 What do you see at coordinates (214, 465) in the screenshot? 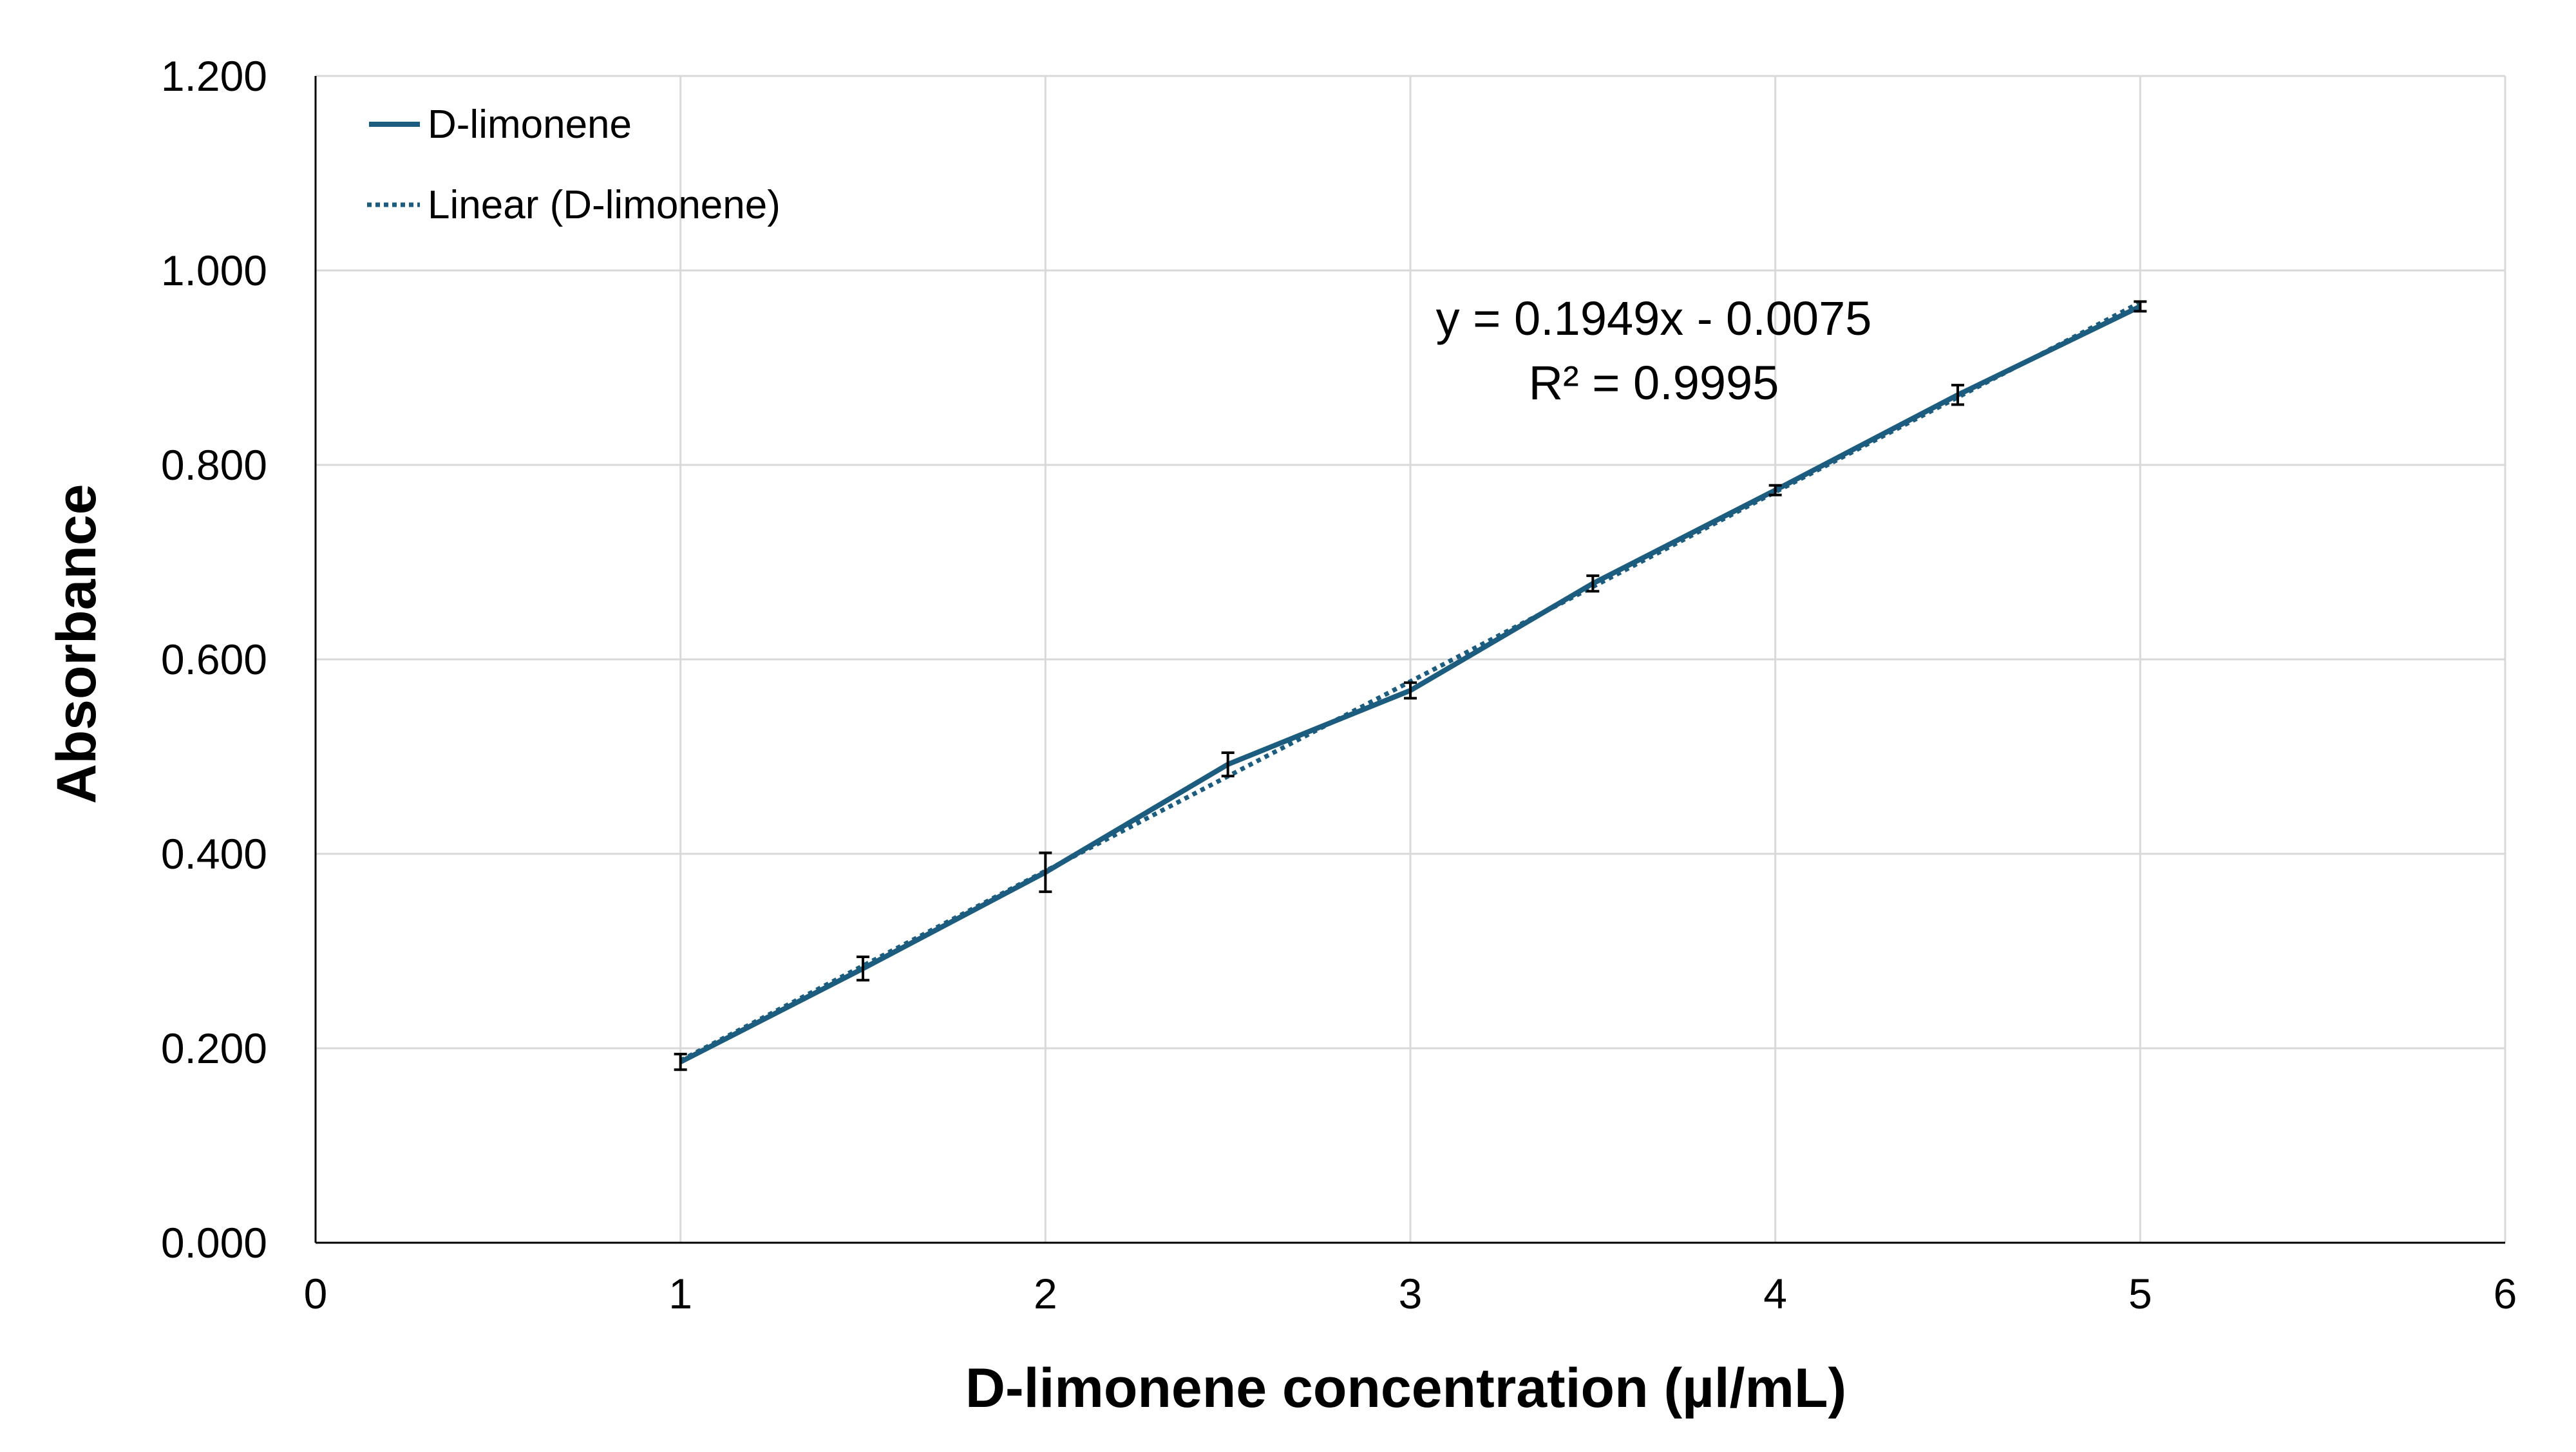
I see `y-tick-label: 0.800` at bounding box center [214, 465].